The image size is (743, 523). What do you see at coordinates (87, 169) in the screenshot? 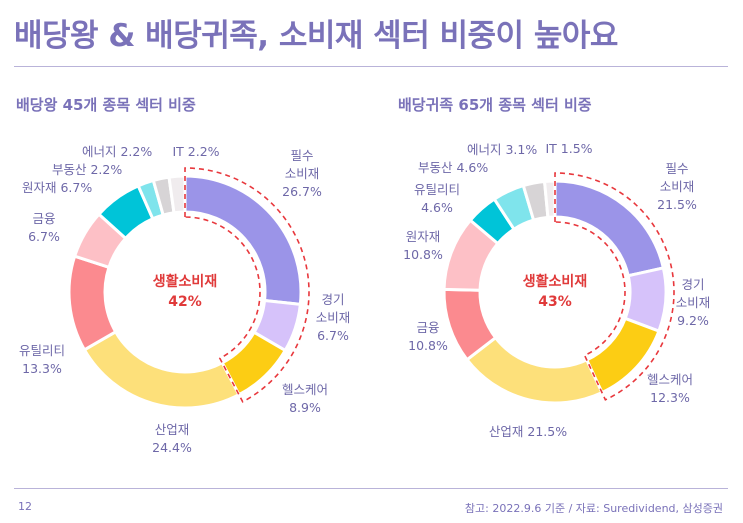
I see `slice-label-부동산: 부동산 2.2%` at bounding box center [87, 169].